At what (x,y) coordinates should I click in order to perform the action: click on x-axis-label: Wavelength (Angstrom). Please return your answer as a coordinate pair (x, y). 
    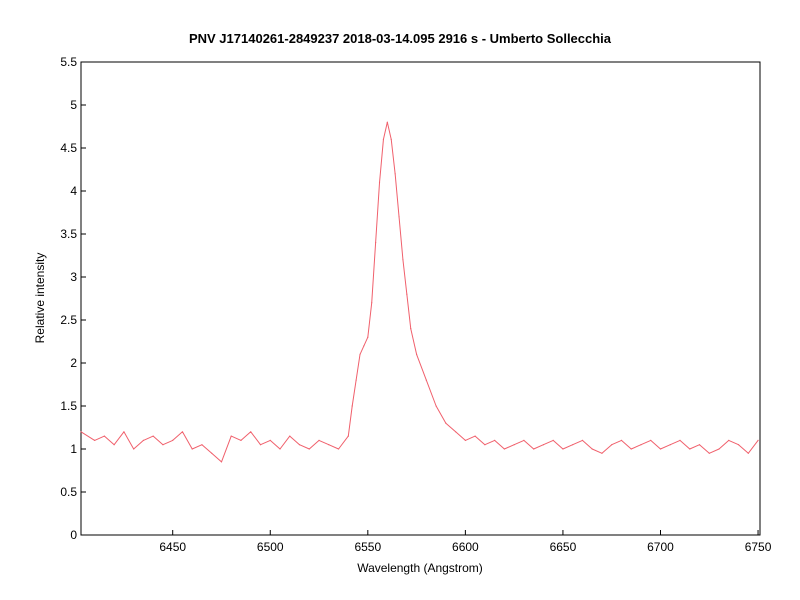
    Looking at the image, I should click on (420, 568).